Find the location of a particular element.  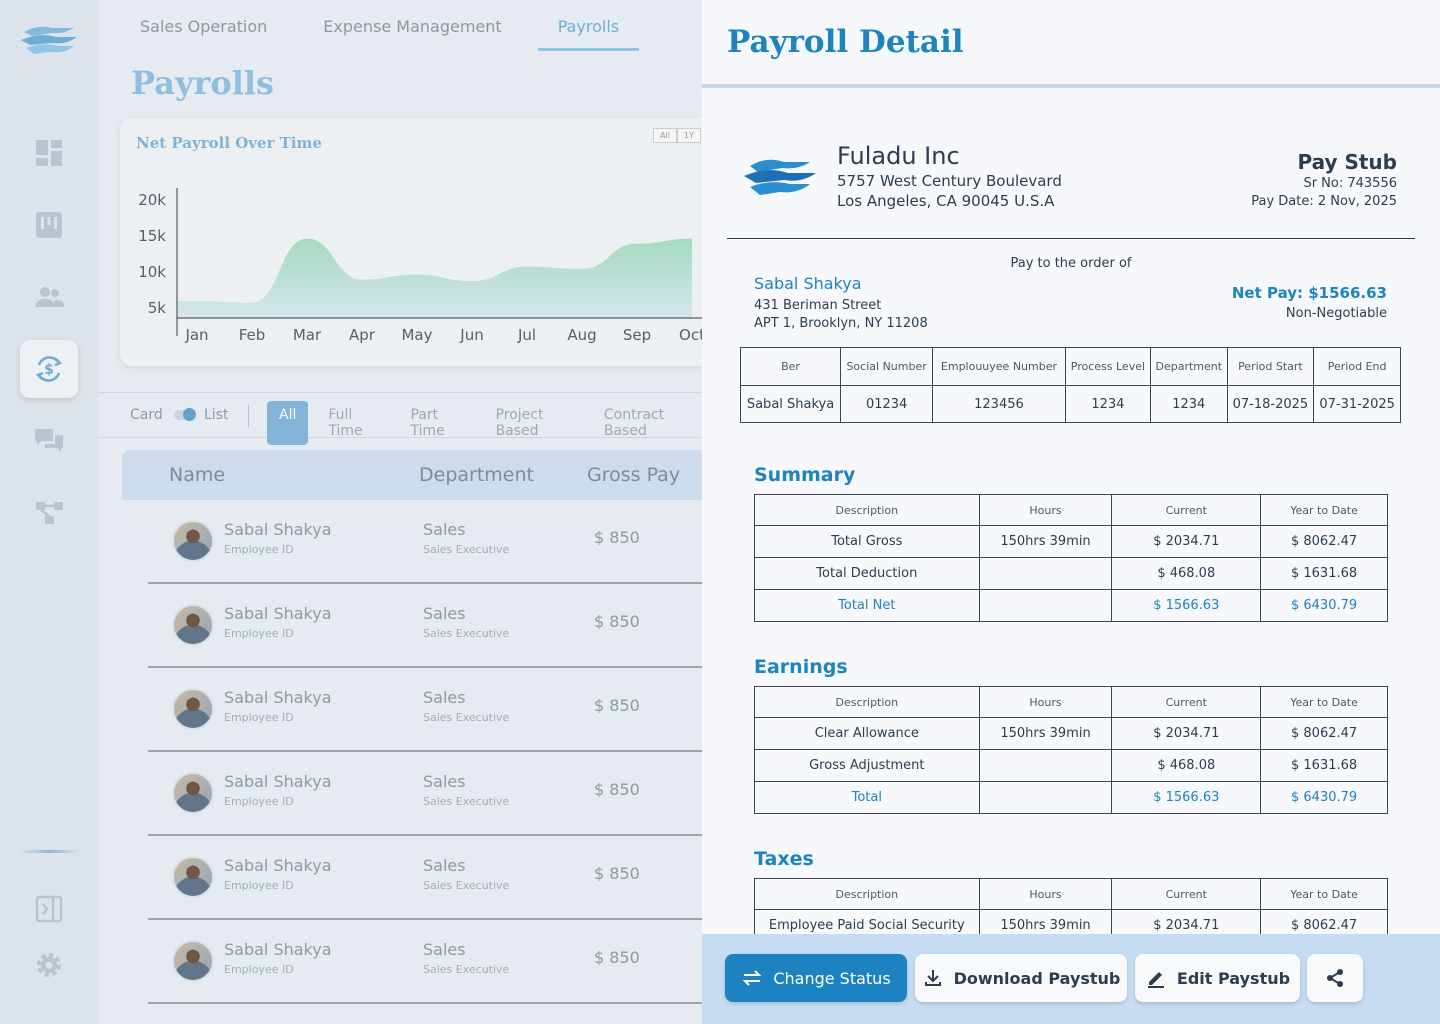

nav-collapse is located at coordinates (49, 909).